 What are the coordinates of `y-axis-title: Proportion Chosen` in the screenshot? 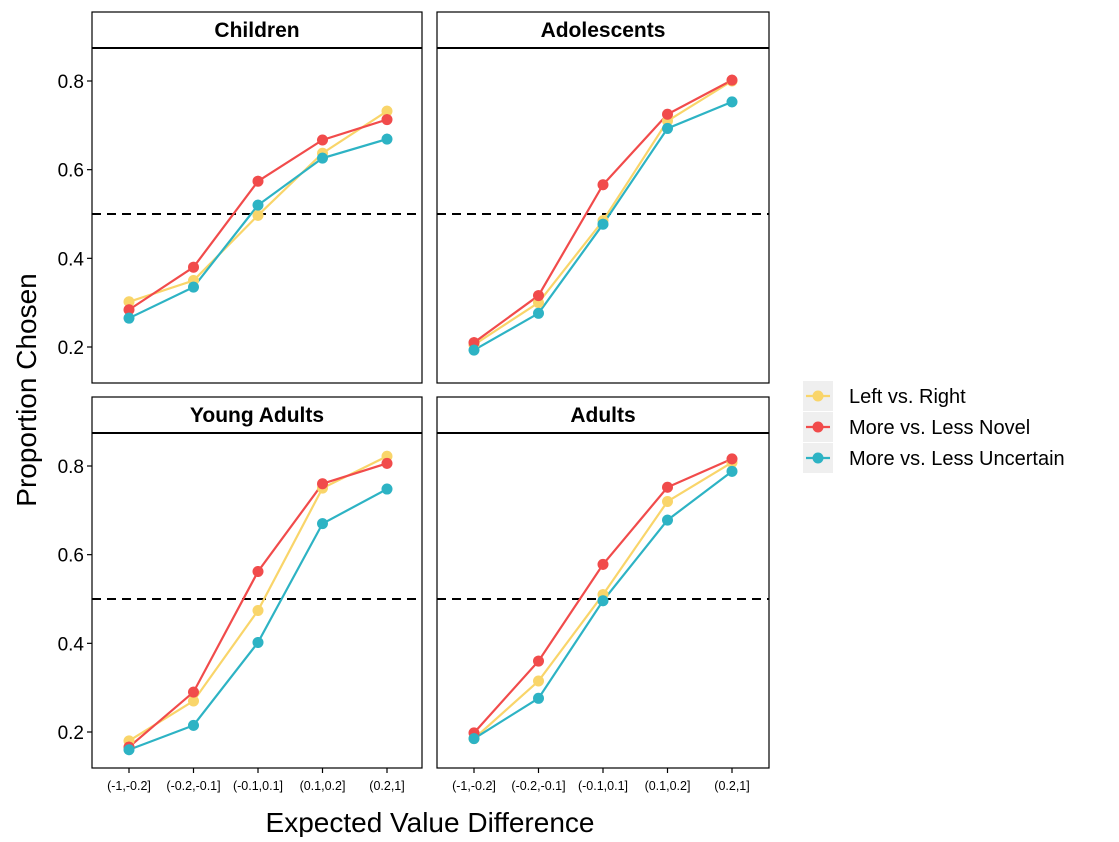 It's located at (26, 389).